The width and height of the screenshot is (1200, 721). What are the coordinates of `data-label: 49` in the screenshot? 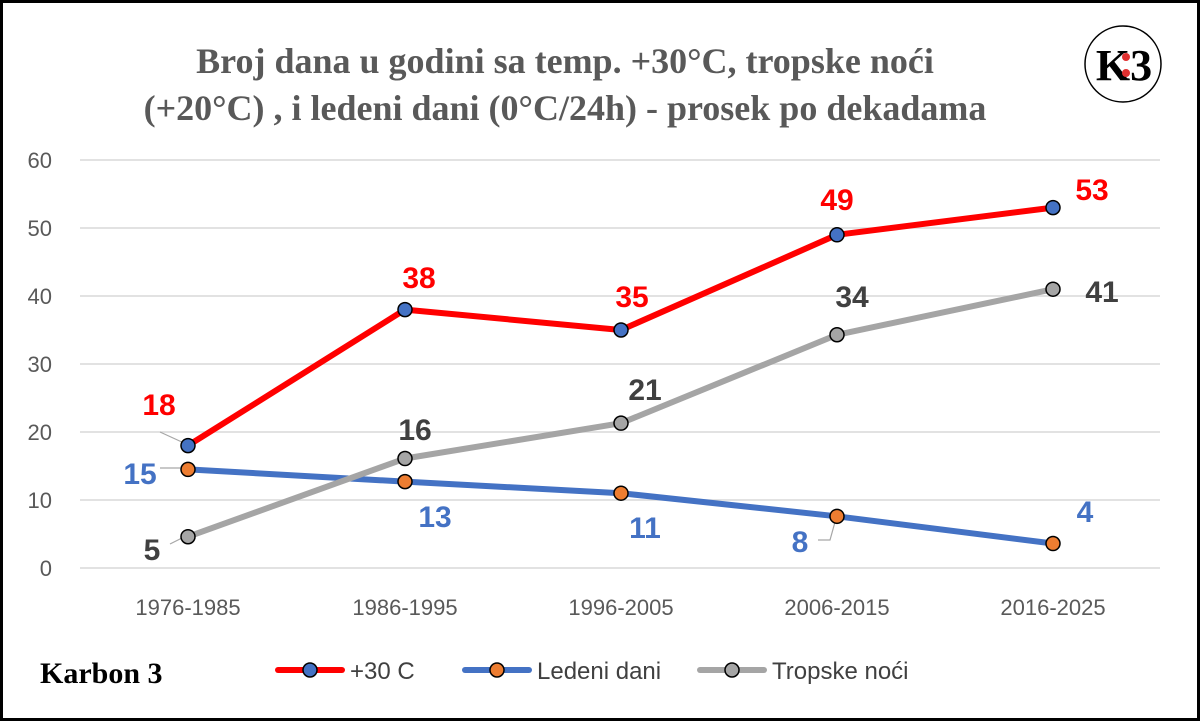 It's located at (836, 200).